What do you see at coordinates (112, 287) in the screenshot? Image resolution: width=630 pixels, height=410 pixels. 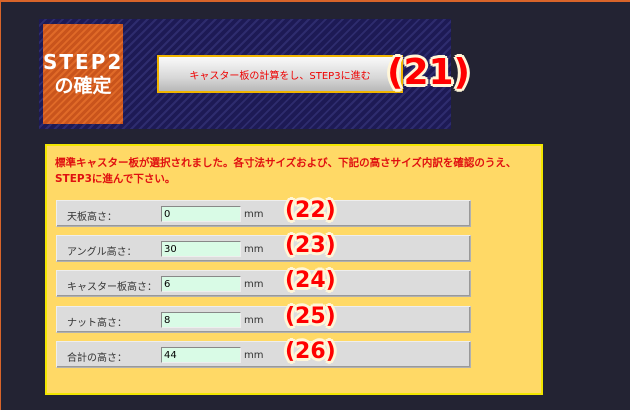 I see `field-label: キャスター板高さ：` at bounding box center [112, 287].